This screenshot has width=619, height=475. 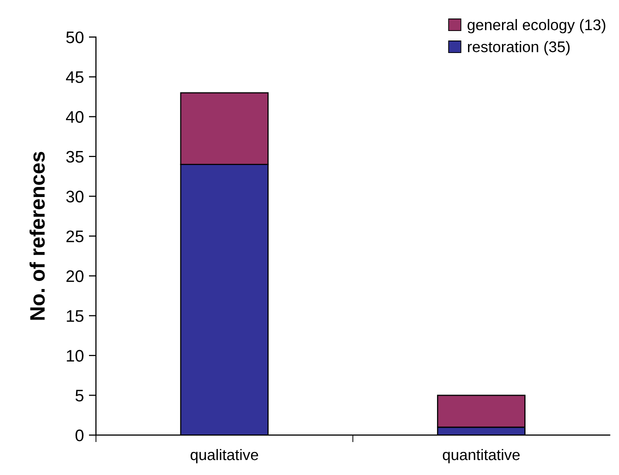 What do you see at coordinates (481, 456) in the screenshot?
I see `x-tick-label: quantitative` at bounding box center [481, 456].